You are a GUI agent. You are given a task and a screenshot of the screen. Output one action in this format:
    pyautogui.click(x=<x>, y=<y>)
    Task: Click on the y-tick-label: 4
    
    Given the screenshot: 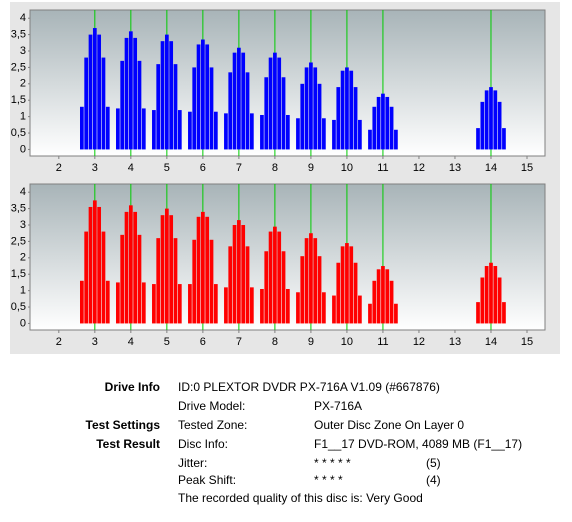 What is the action you would take?
    pyautogui.click(x=23, y=18)
    